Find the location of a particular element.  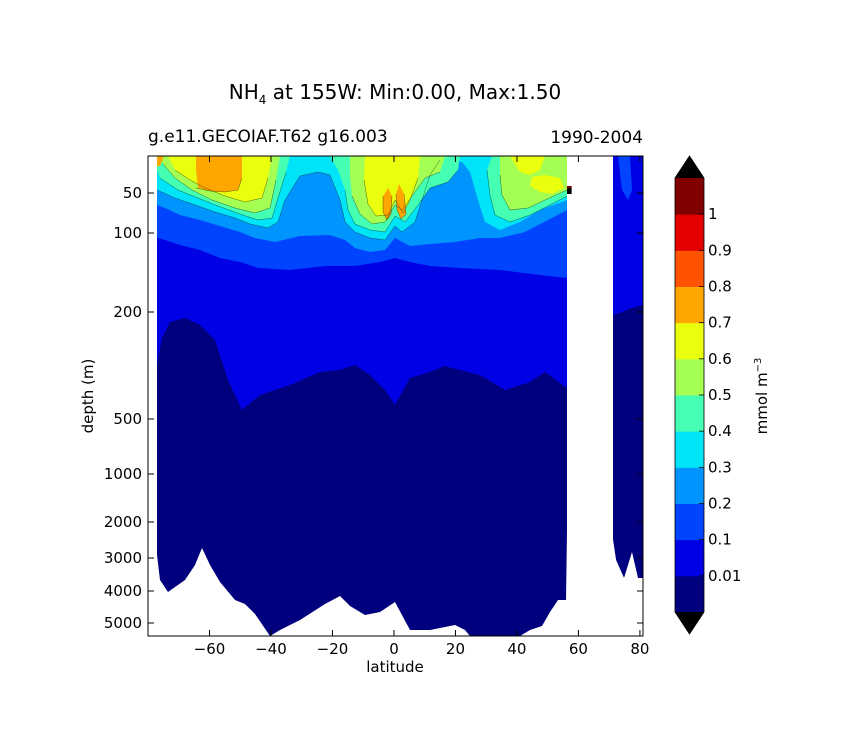

x-axis-label: latitude is located at coordinates (395, 667).